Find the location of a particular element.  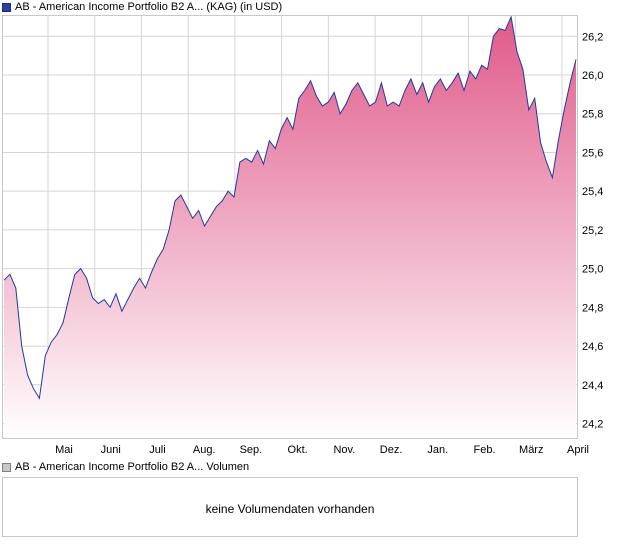

x-tick-label: Okt. is located at coordinates (298, 450).